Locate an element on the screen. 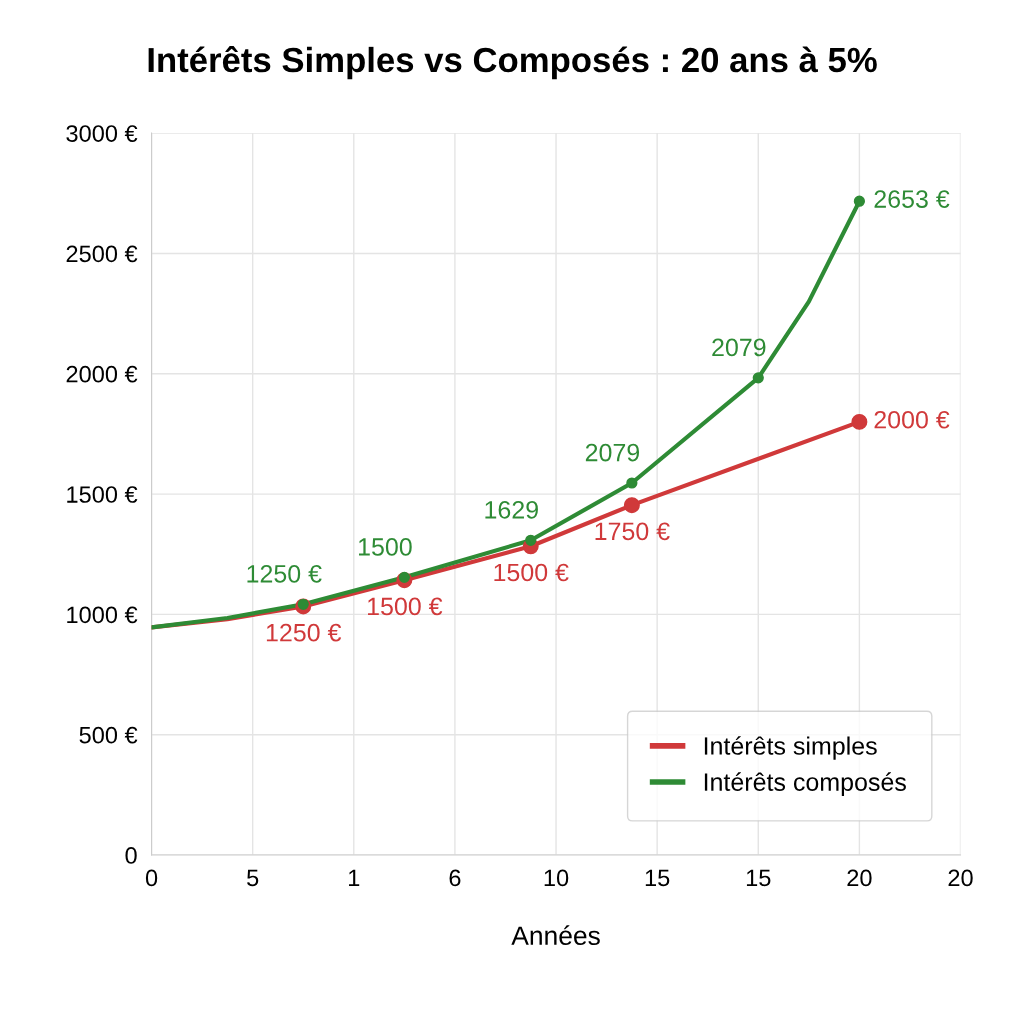 This screenshot has height=1024, width=1024. y-tick-label: 1000 € is located at coordinates (102, 615).